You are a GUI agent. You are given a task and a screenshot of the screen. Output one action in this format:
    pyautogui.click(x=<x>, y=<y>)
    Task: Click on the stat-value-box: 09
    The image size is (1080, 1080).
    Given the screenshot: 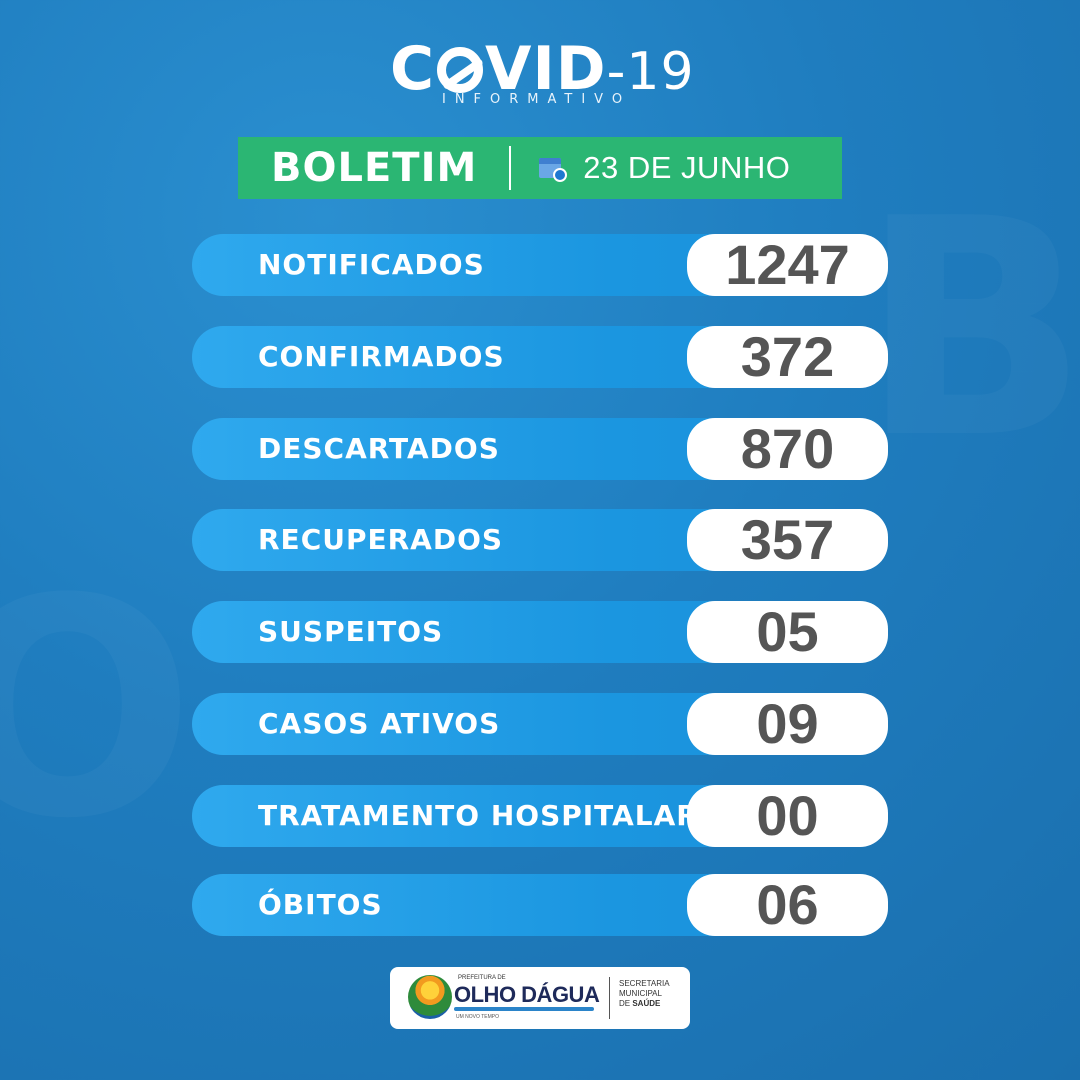 What is the action you would take?
    pyautogui.click(x=787, y=724)
    